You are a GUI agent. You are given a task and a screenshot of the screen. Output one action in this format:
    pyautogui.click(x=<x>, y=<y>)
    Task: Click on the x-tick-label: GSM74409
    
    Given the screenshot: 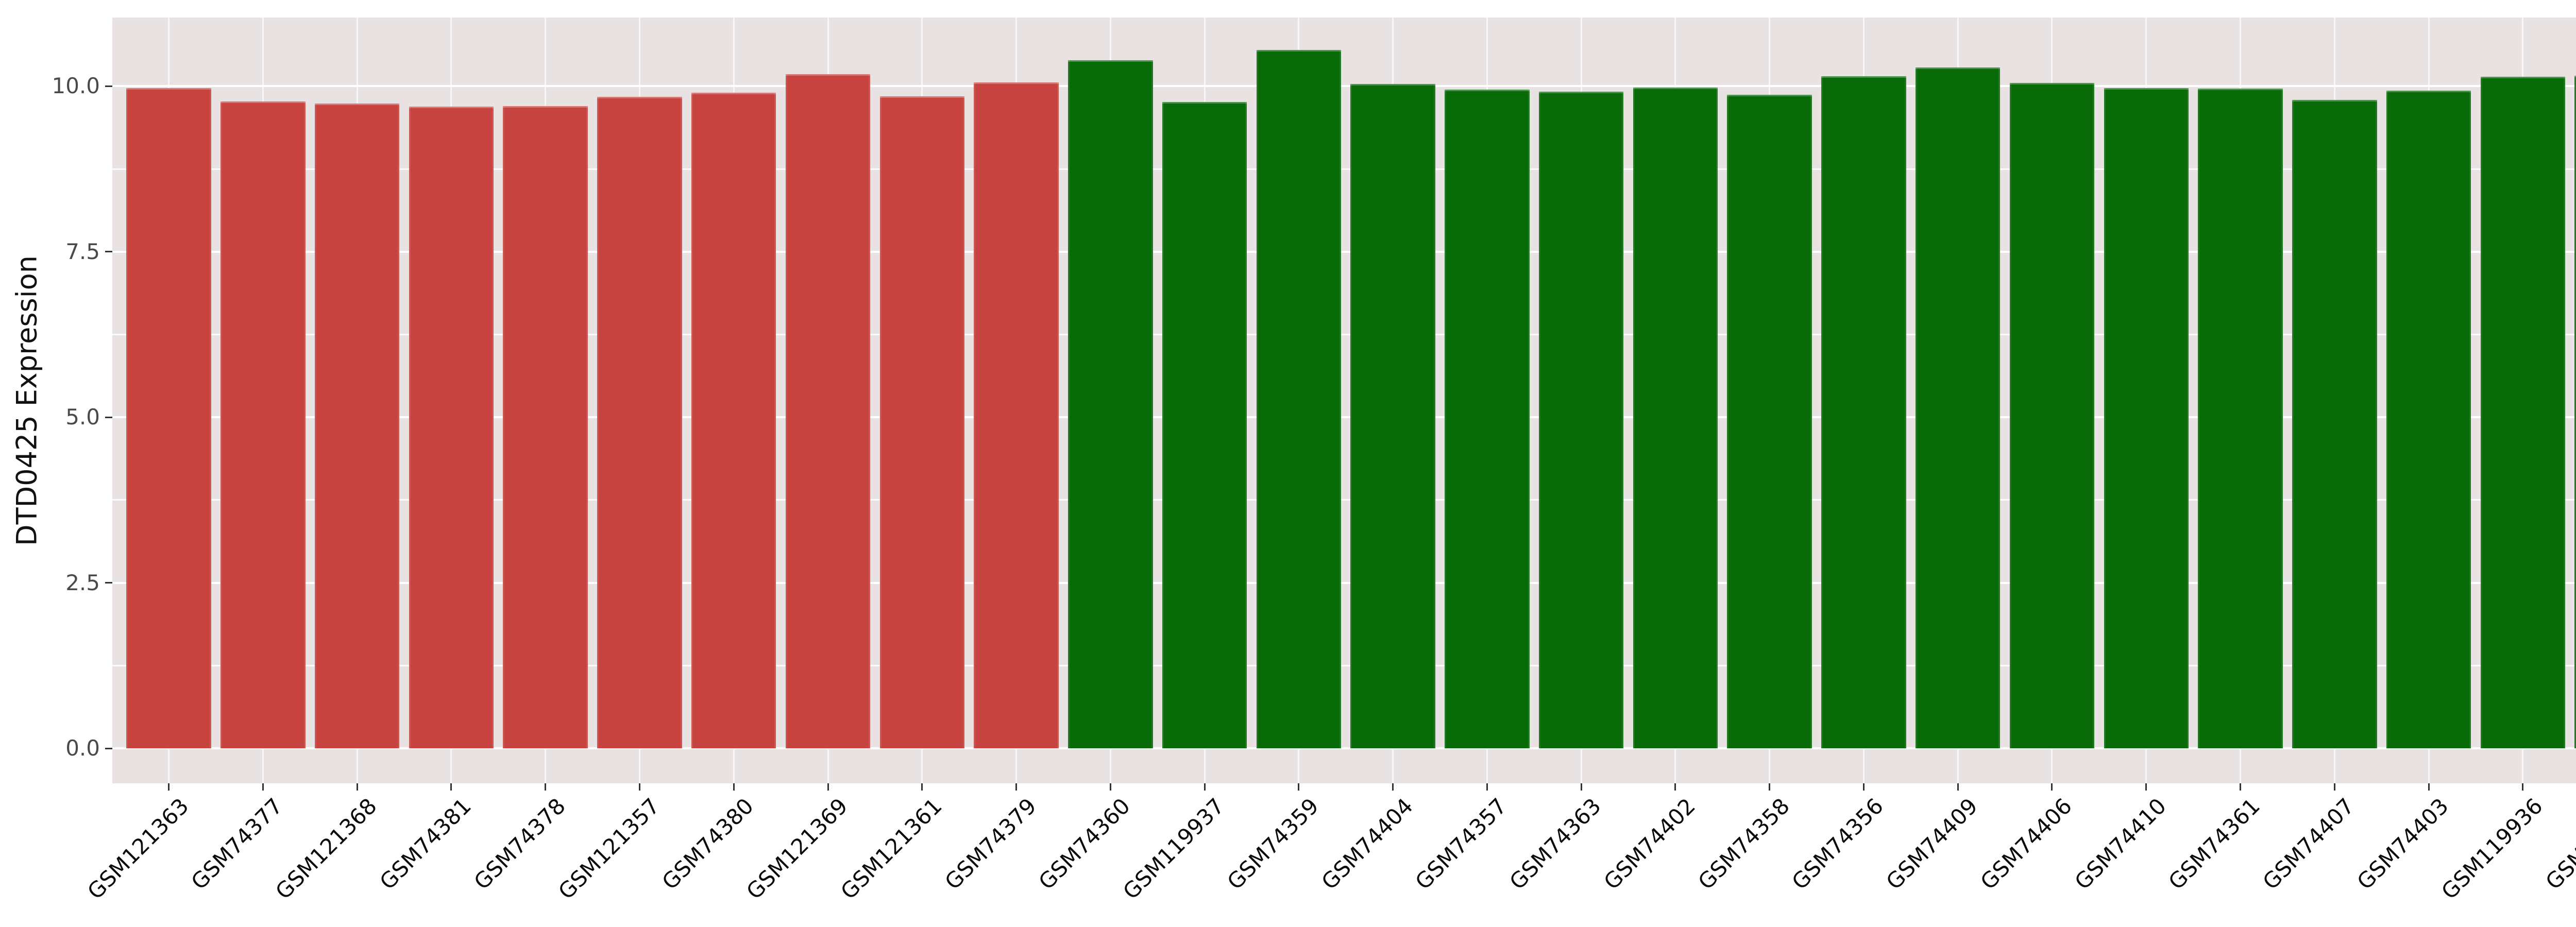 What is the action you would take?
    pyautogui.click(x=1932, y=844)
    